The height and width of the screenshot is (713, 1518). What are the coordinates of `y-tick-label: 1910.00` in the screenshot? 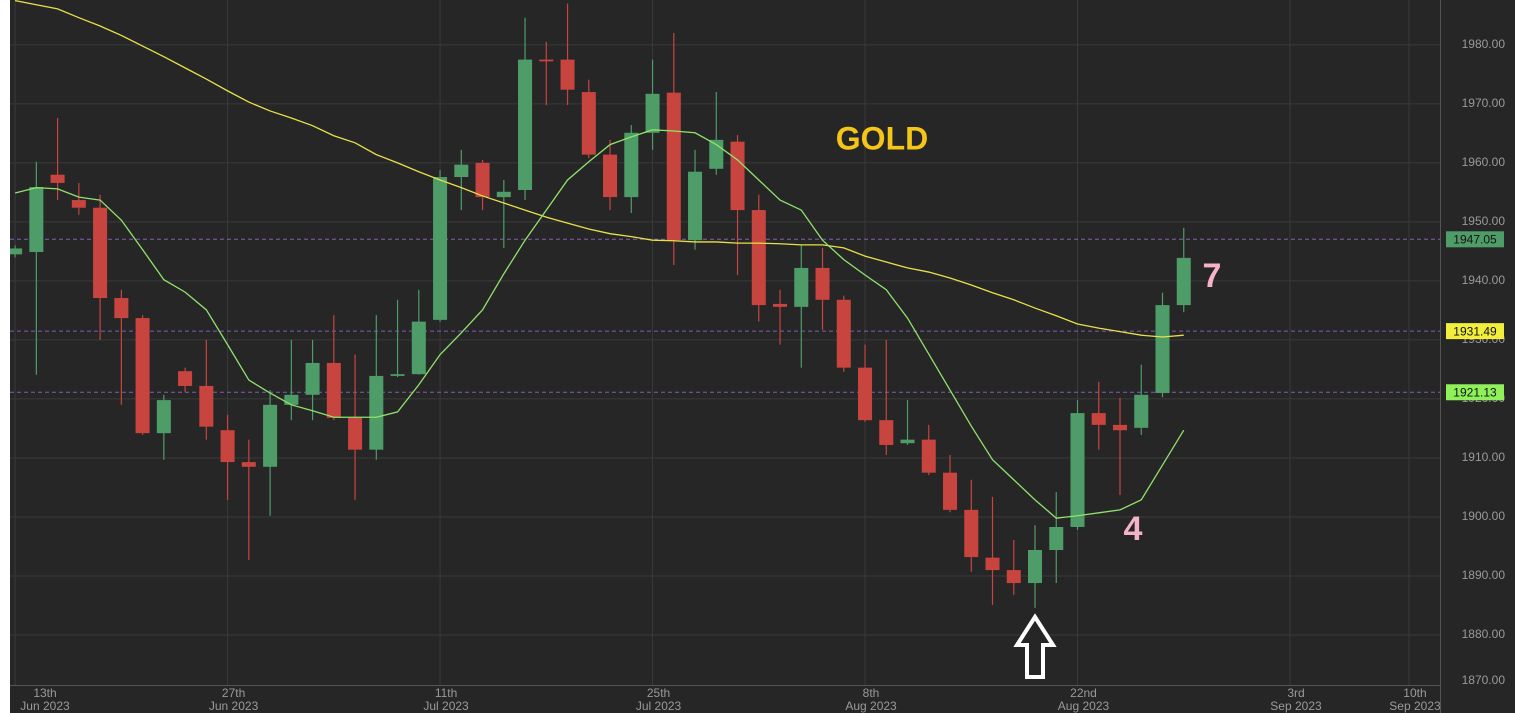 It's located at (1484, 457).